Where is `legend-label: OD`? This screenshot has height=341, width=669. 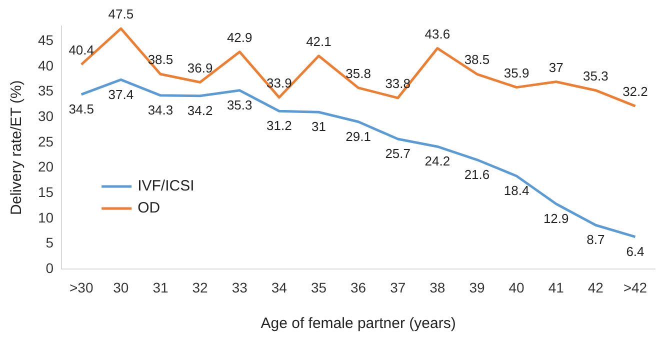 legend-label: OD is located at coordinates (149, 208).